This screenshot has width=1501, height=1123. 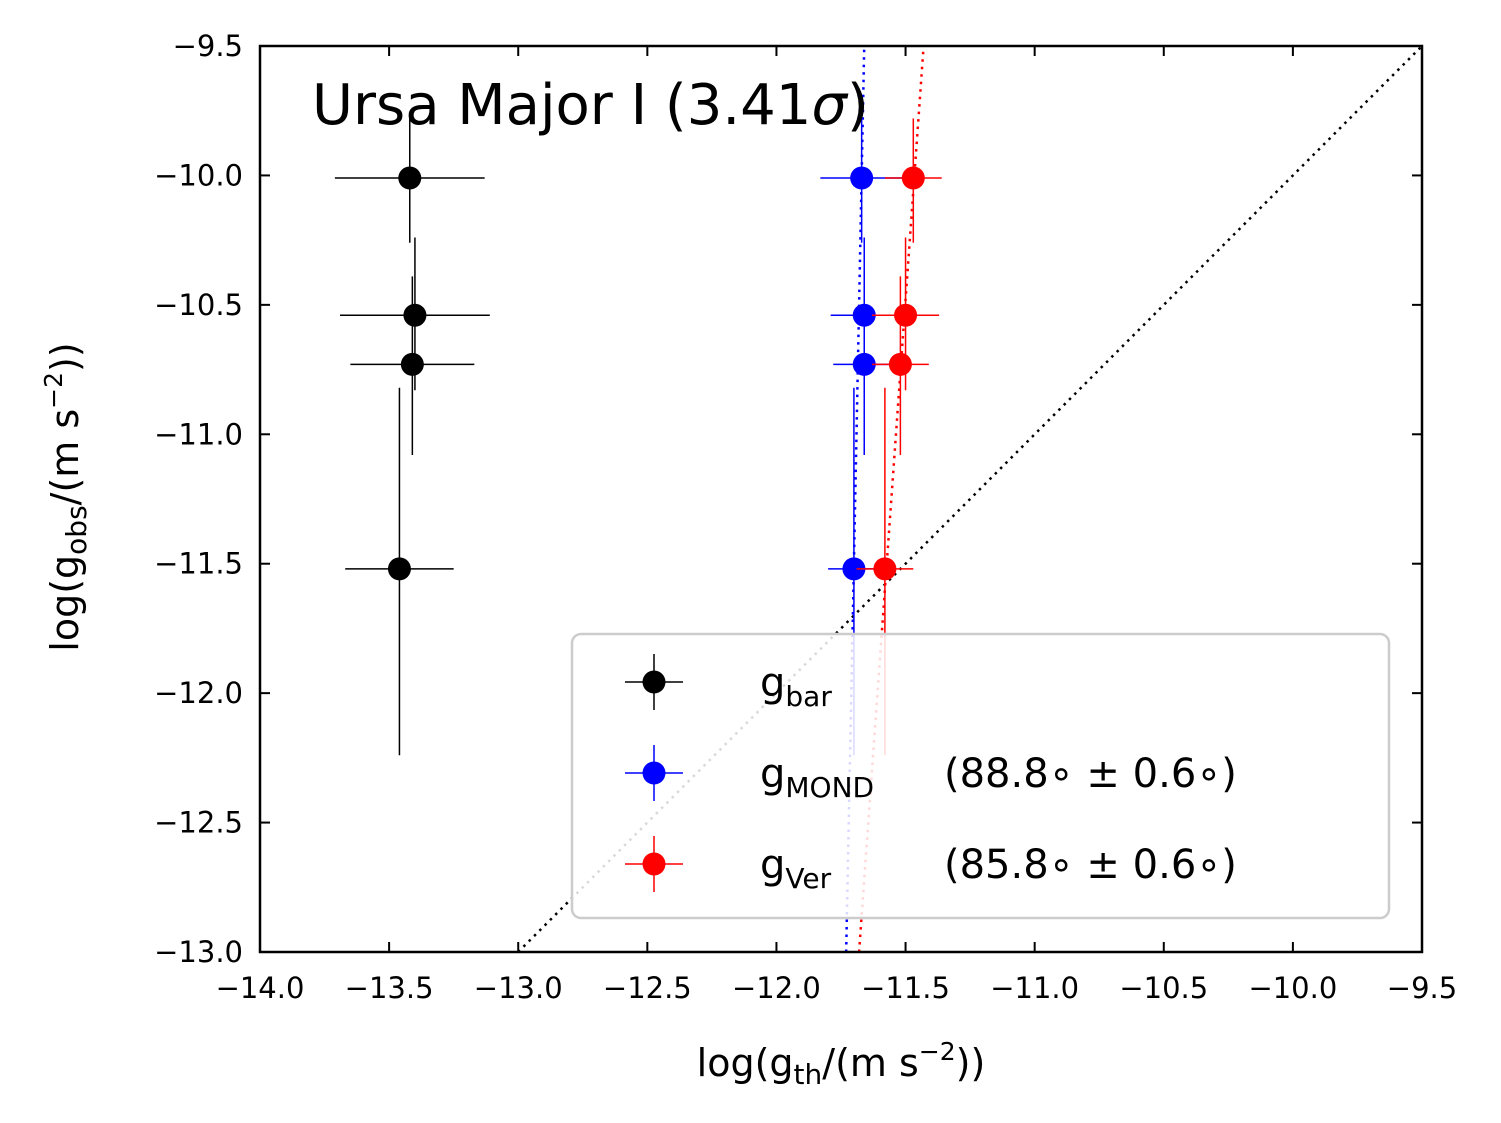 I want to click on y-tick-label: −9.5, so click(x=208, y=46).